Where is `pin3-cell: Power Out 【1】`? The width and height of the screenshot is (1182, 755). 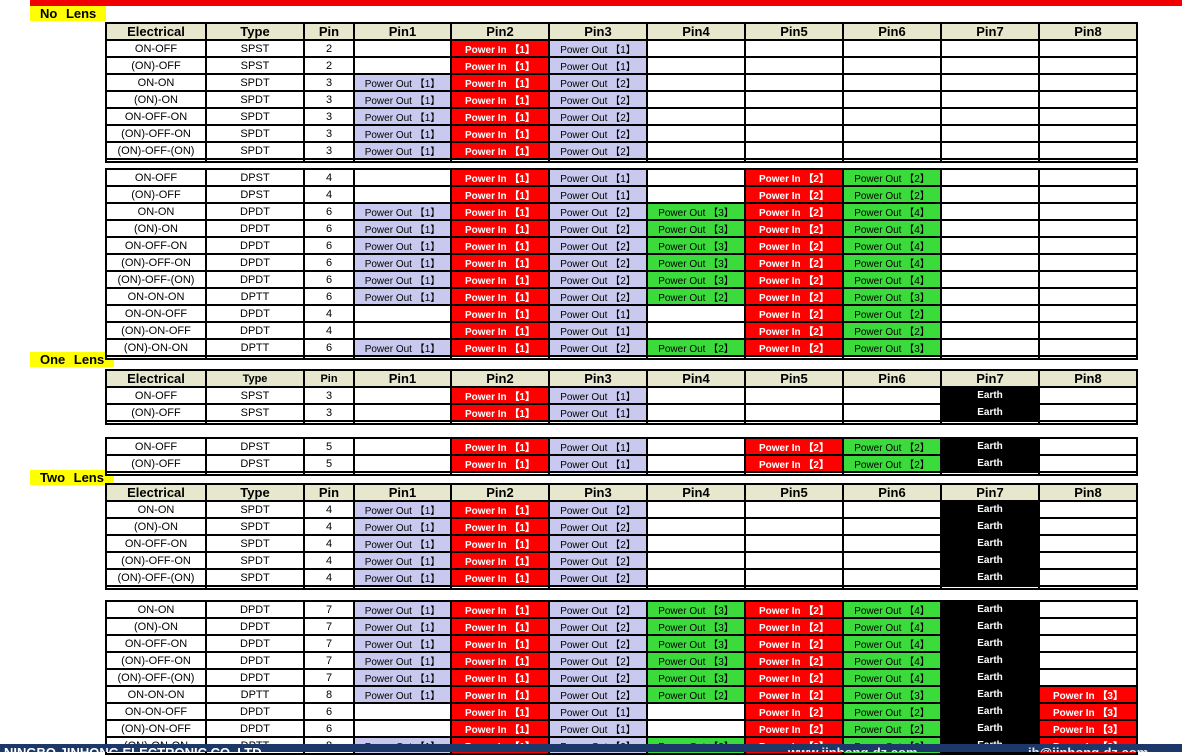 pin3-cell: Power Out 【1】 is located at coordinates (598, 463).